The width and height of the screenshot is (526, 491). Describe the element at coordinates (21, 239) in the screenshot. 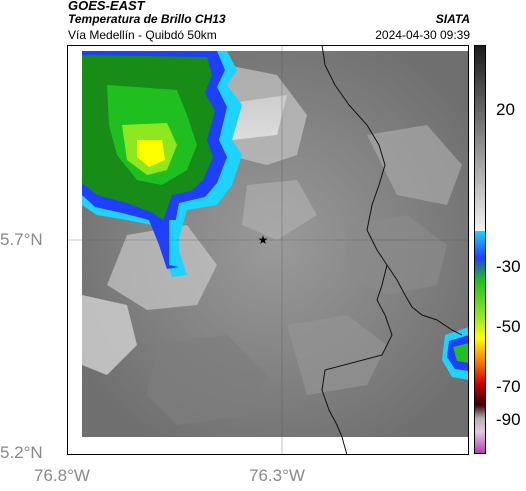

I see `lat-tick-5-7: 5.7°N` at that location.